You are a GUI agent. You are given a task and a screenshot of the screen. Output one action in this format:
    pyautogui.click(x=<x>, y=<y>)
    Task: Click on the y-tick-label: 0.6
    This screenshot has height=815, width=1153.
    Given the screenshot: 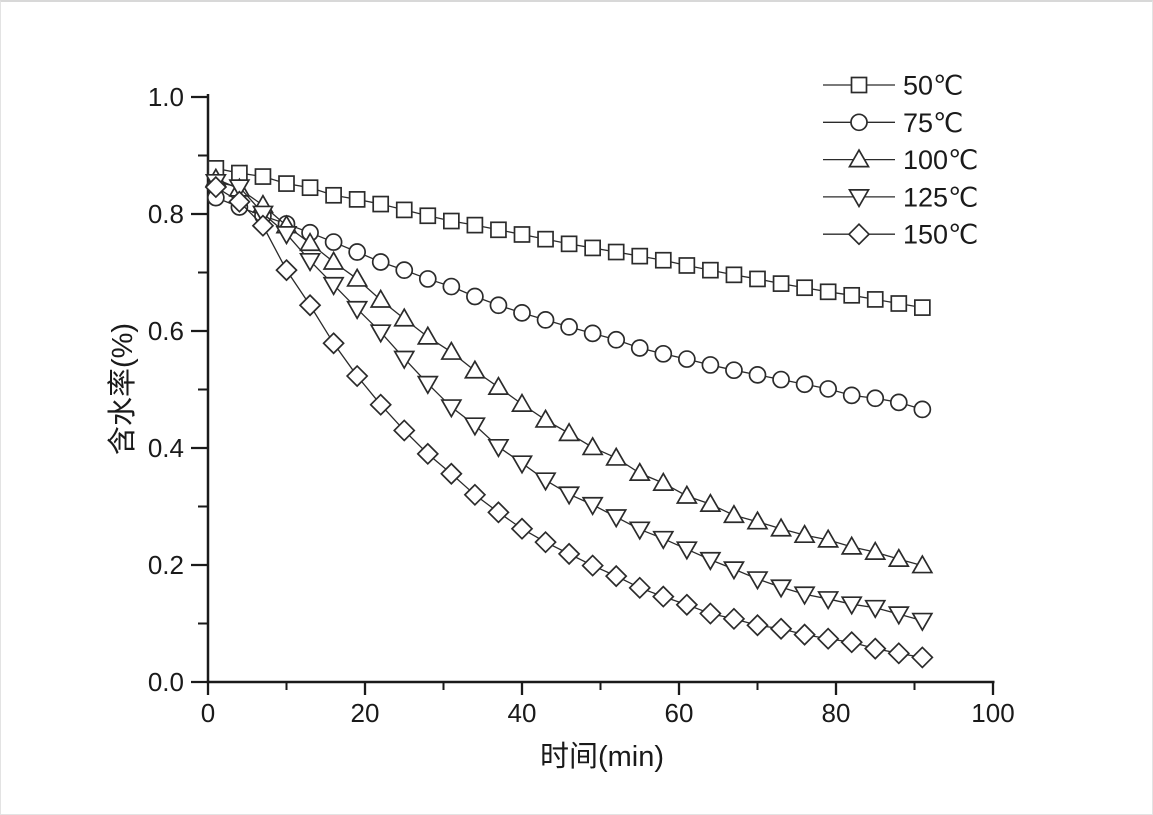 What is the action you would take?
    pyautogui.click(x=166, y=331)
    